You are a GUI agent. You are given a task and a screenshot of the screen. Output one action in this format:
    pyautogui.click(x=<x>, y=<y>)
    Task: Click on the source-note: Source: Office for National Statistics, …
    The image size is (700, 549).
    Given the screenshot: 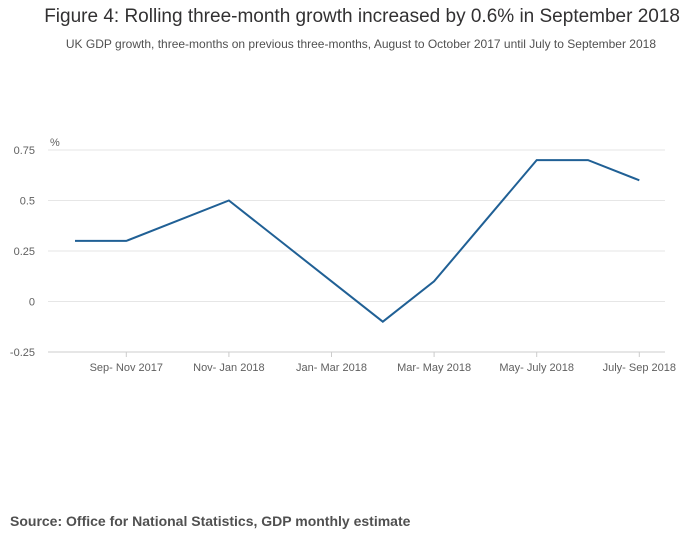 What is the action you would take?
    pyautogui.click(x=210, y=521)
    